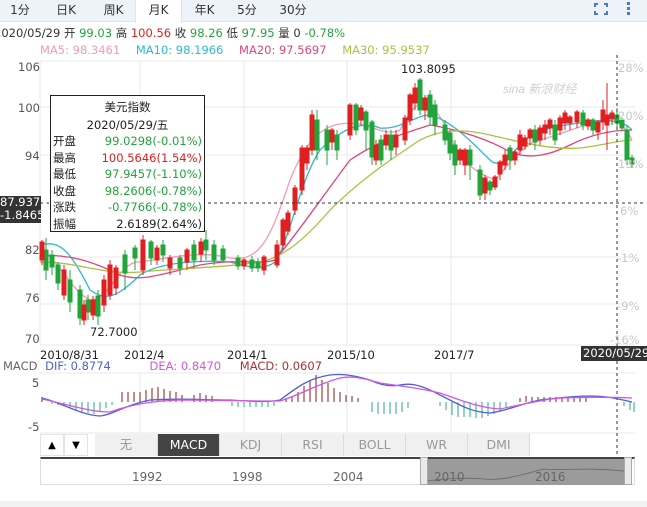 The height and width of the screenshot is (507, 647). What do you see at coordinates (375, 445) in the screenshot?
I see `tab-indicator-boll: BOLL` at bounding box center [375, 445].